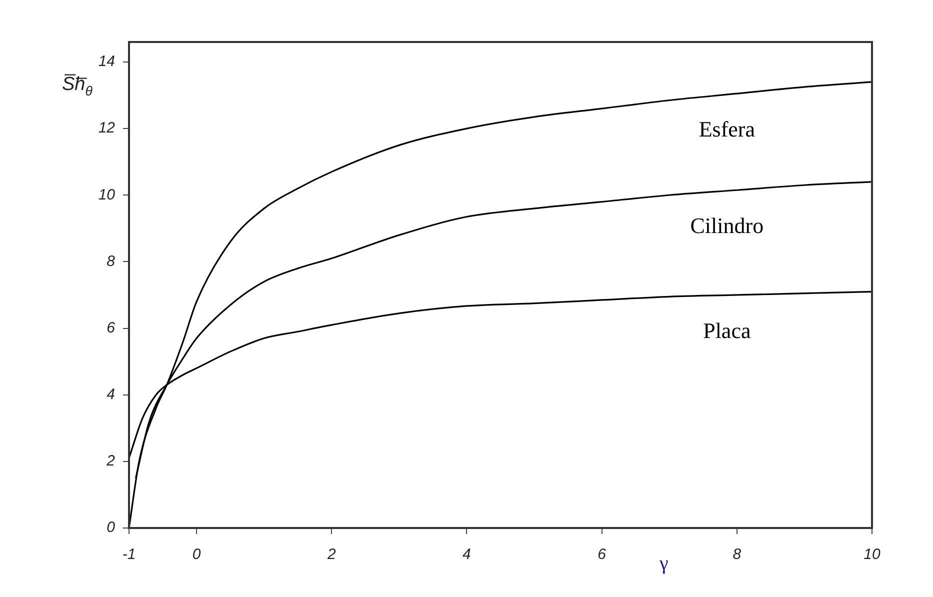  What do you see at coordinates (727, 225) in the screenshot?
I see `series-label: Cilindro` at bounding box center [727, 225].